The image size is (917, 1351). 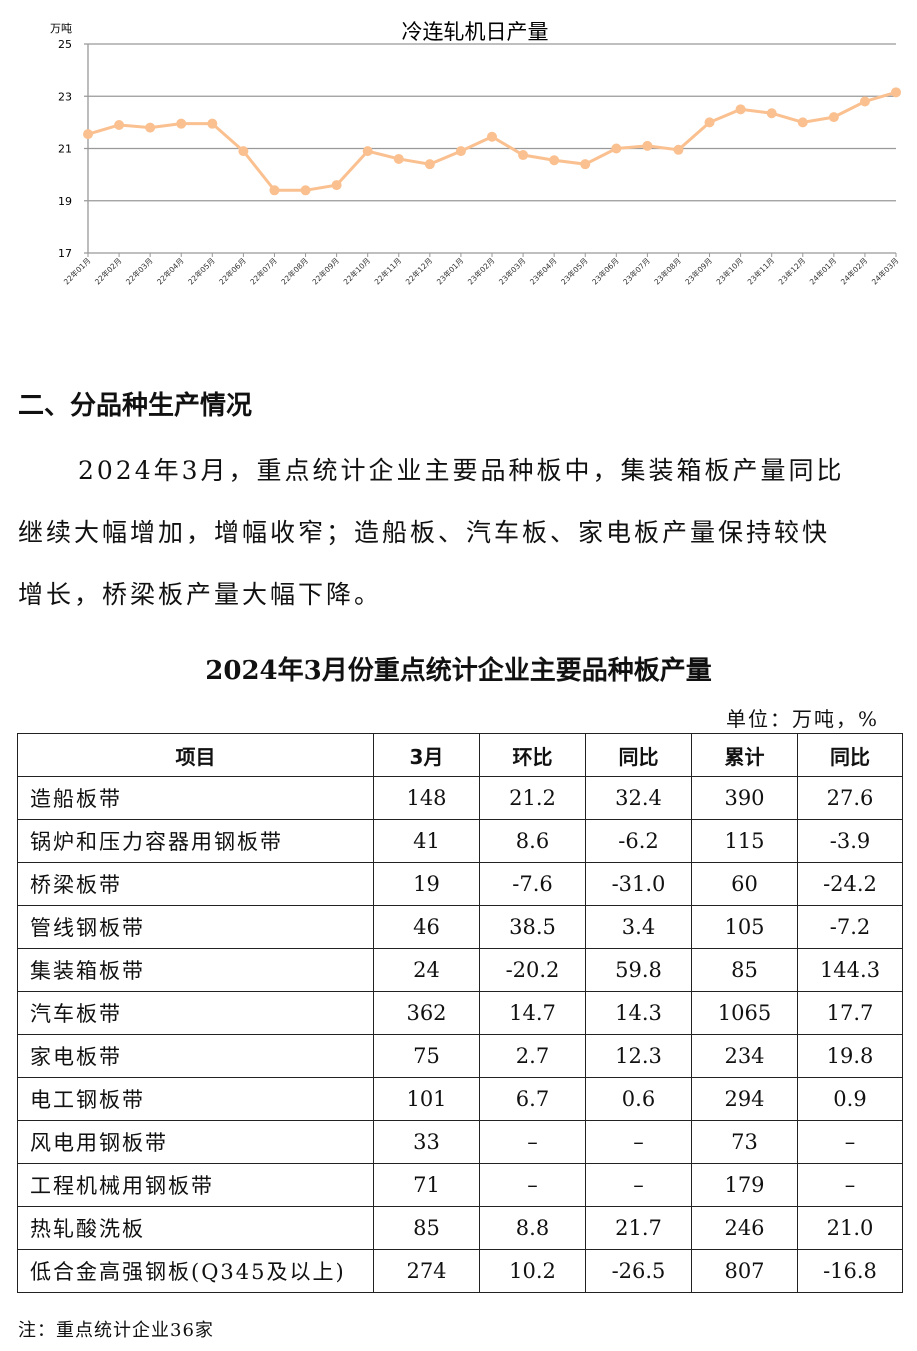 What do you see at coordinates (542, 270) in the screenshot?
I see `x-tick-label: 23年04月` at bounding box center [542, 270].